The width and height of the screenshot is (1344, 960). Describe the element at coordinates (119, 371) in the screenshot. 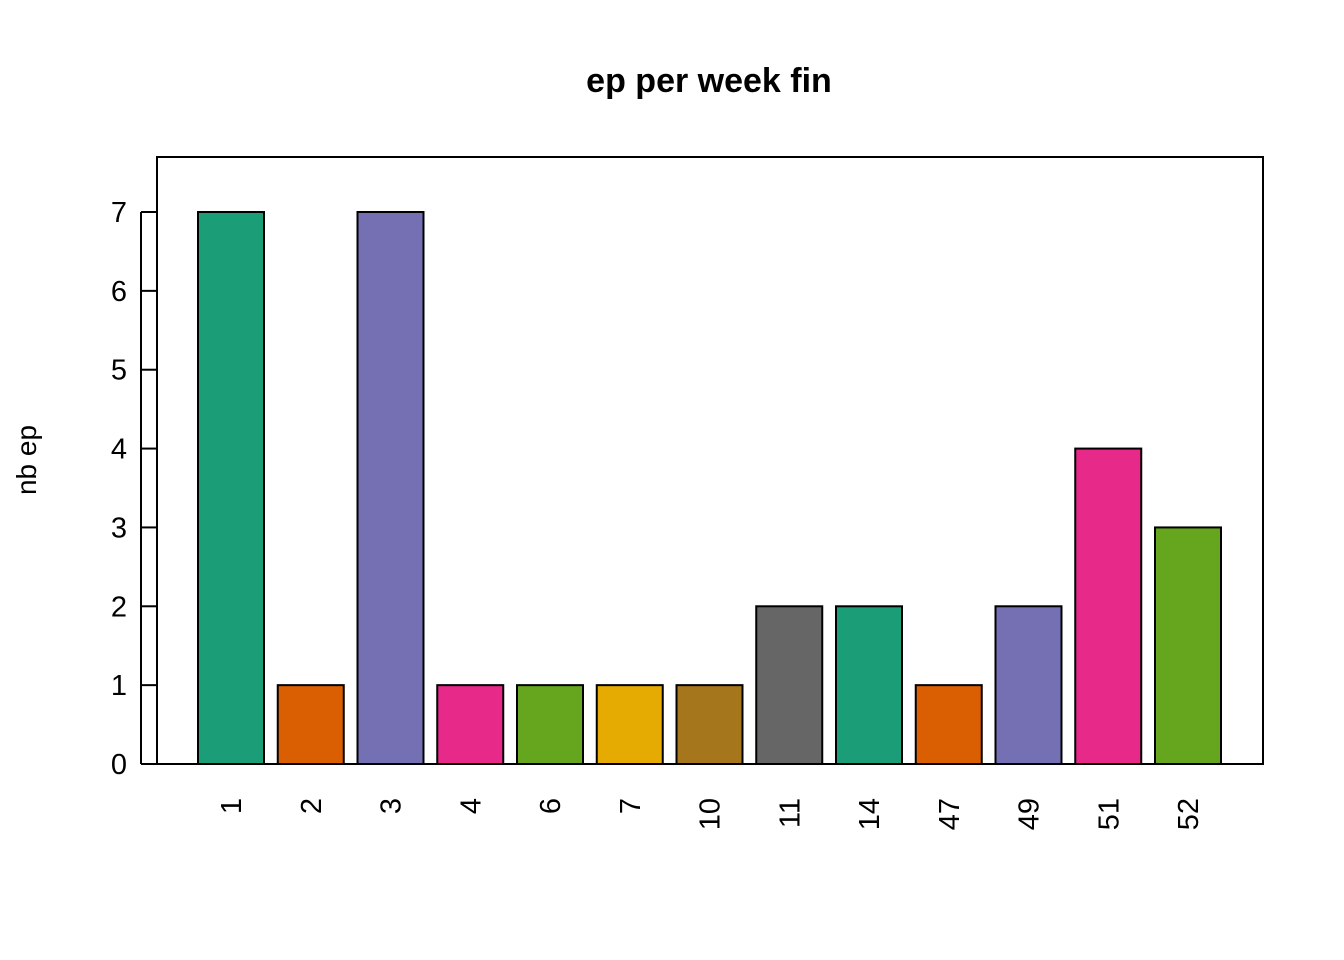

I see `y-tick-label: 5` at that location.